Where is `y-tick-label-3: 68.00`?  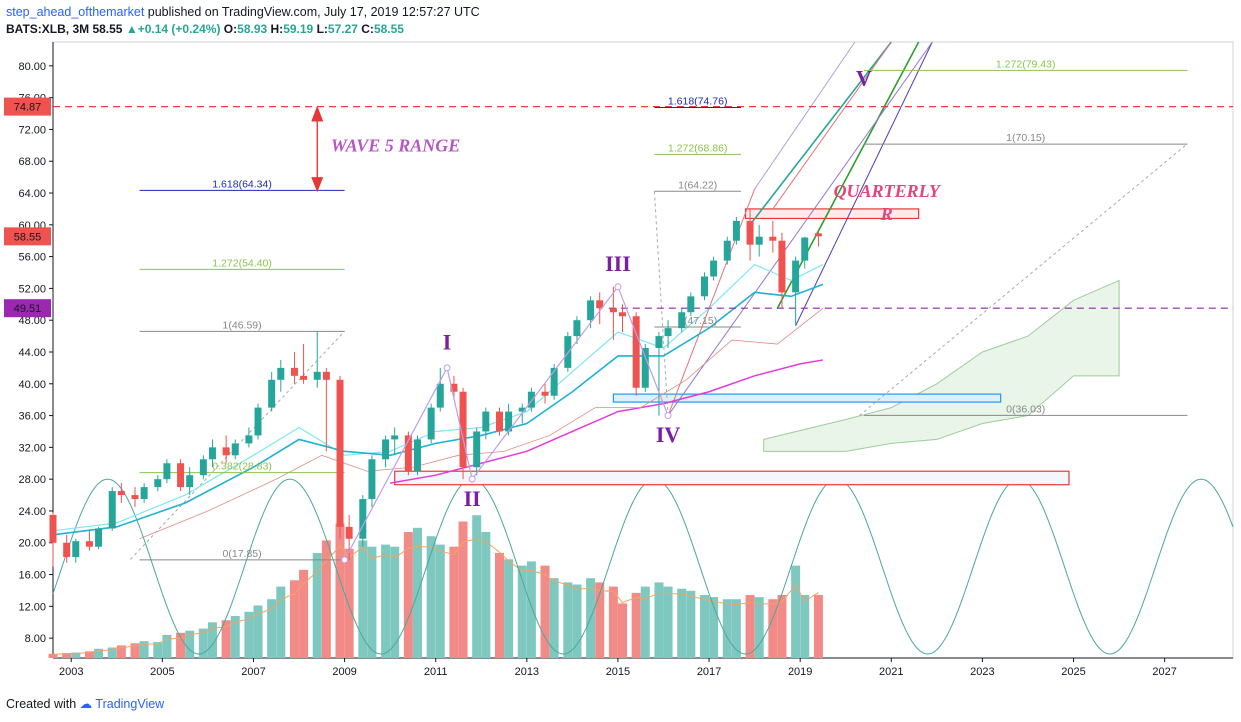
y-tick-label-3: 68.00 is located at coordinates (32, 162).